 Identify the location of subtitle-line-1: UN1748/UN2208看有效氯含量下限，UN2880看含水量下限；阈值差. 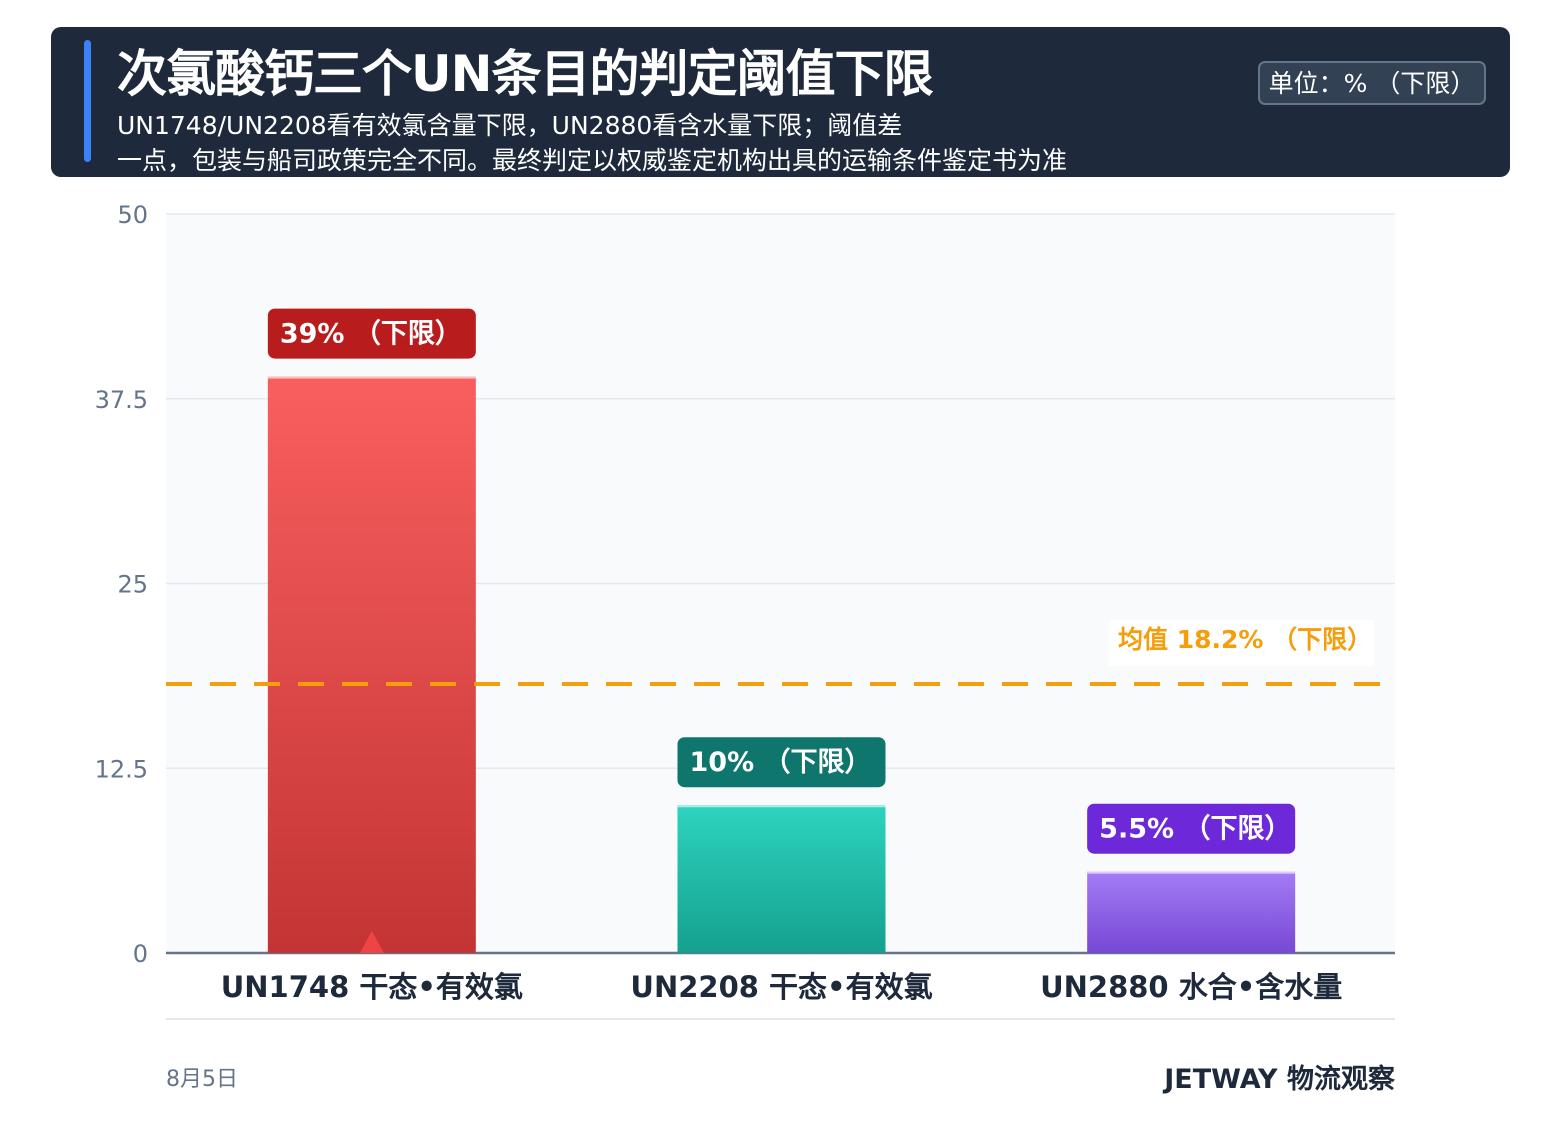
(510, 125).